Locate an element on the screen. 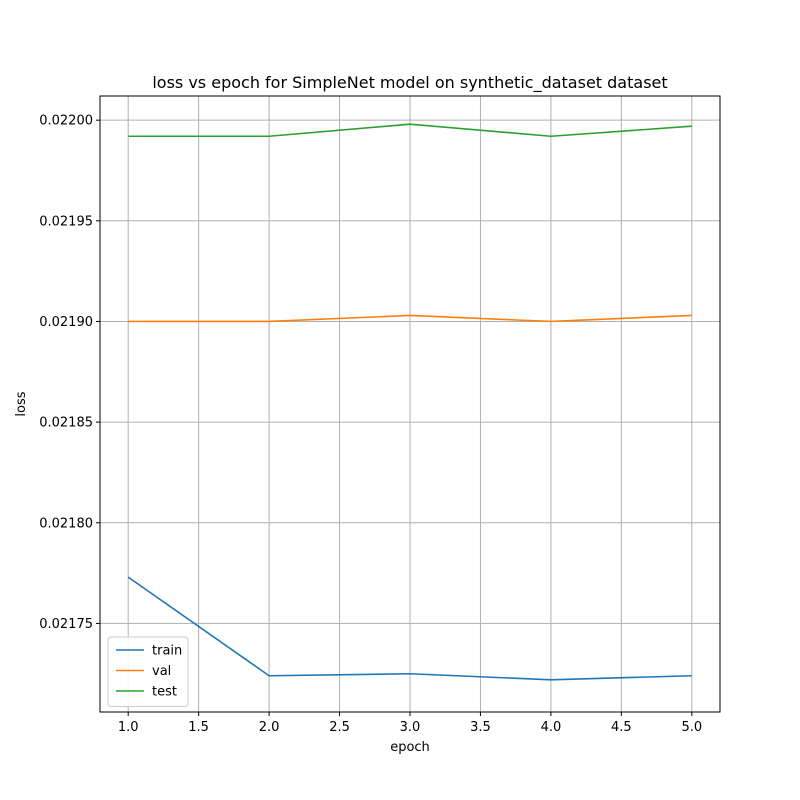  x-axis-label: epoch is located at coordinates (410, 747).